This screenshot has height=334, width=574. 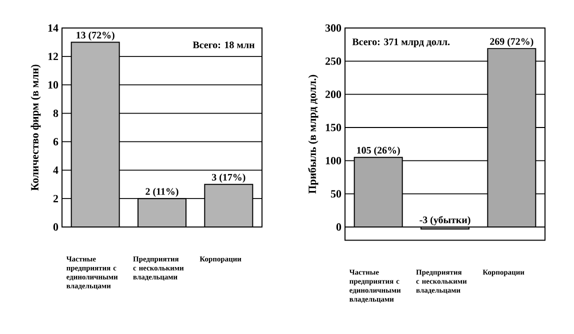 I want to click on annotation: Всего: 18 млн, so click(x=223, y=45).